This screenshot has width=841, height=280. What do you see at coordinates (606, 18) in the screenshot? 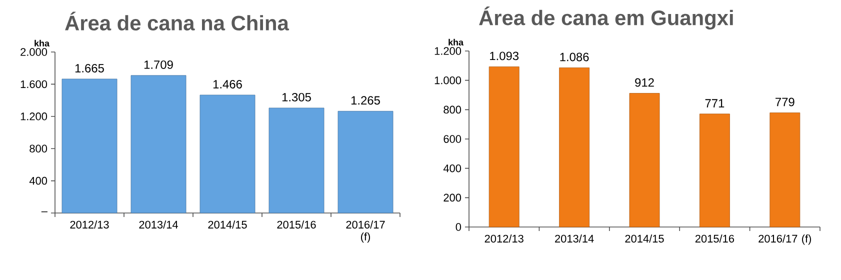
I see `chart-title: Área de cana em Guangxi` at bounding box center [606, 18].